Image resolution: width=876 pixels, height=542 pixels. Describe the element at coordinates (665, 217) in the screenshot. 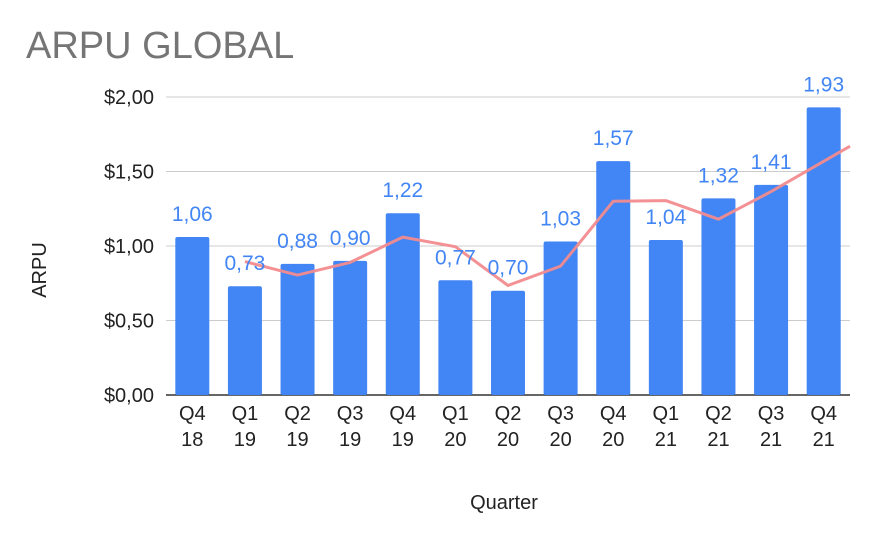

I see `data-label: 1,04` at that location.